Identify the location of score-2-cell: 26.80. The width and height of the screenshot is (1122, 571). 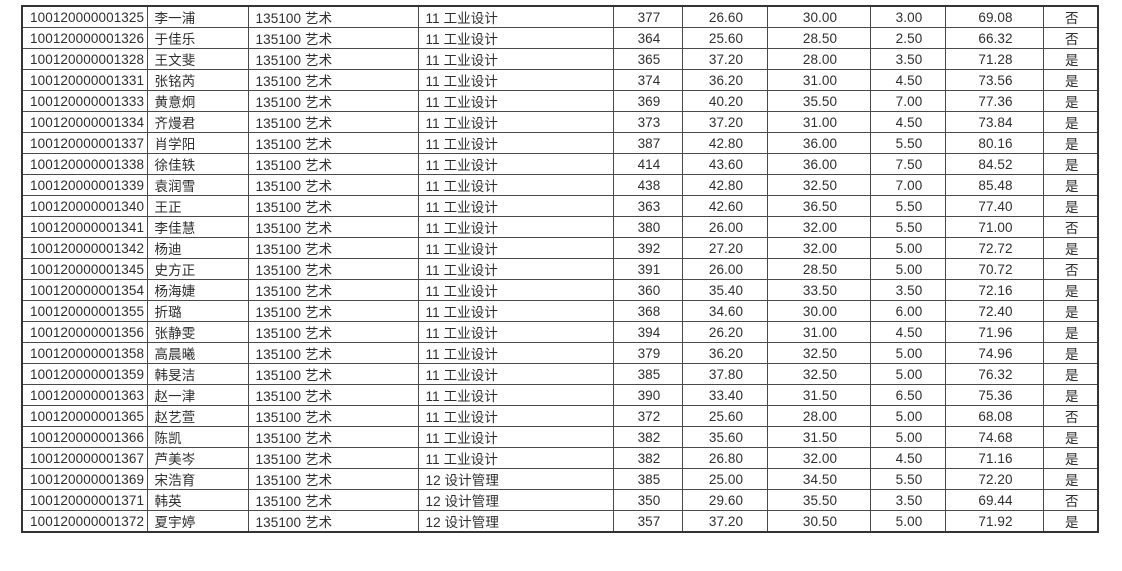
(724, 458).